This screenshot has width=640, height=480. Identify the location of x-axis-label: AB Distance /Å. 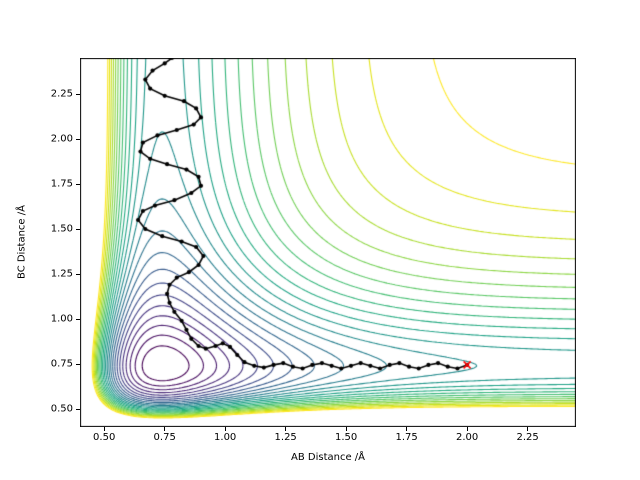
(328, 457).